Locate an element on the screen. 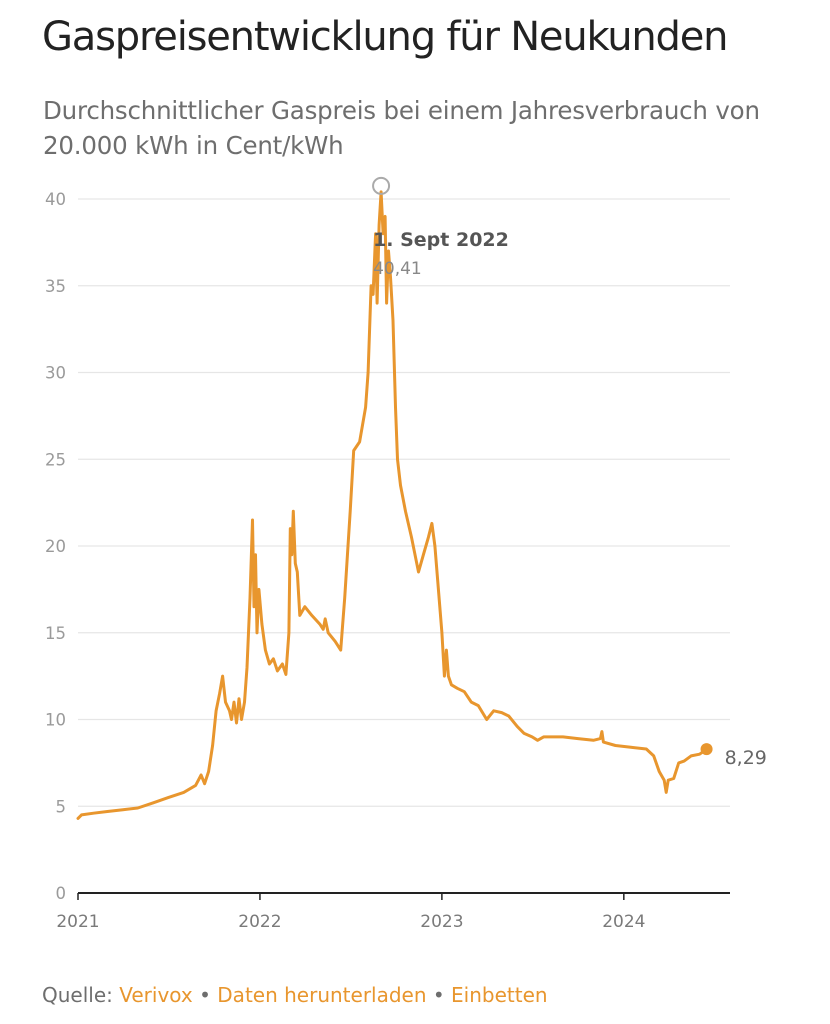 The height and width of the screenshot is (1024, 830). embed-link: Einbetten is located at coordinates (499, 995).